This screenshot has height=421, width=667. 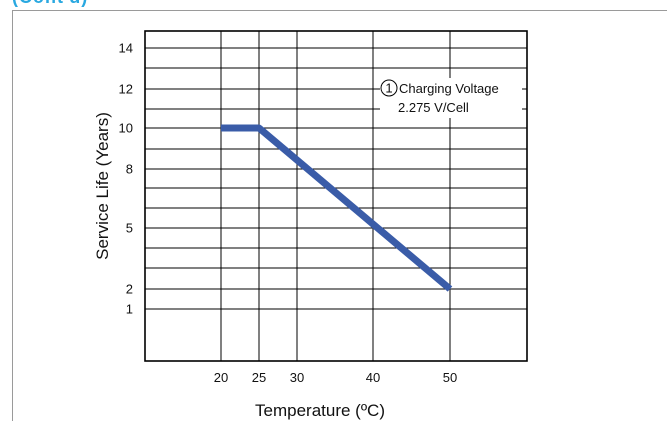 I want to click on y-axis-title: Service Life (Years), so click(x=102, y=186).